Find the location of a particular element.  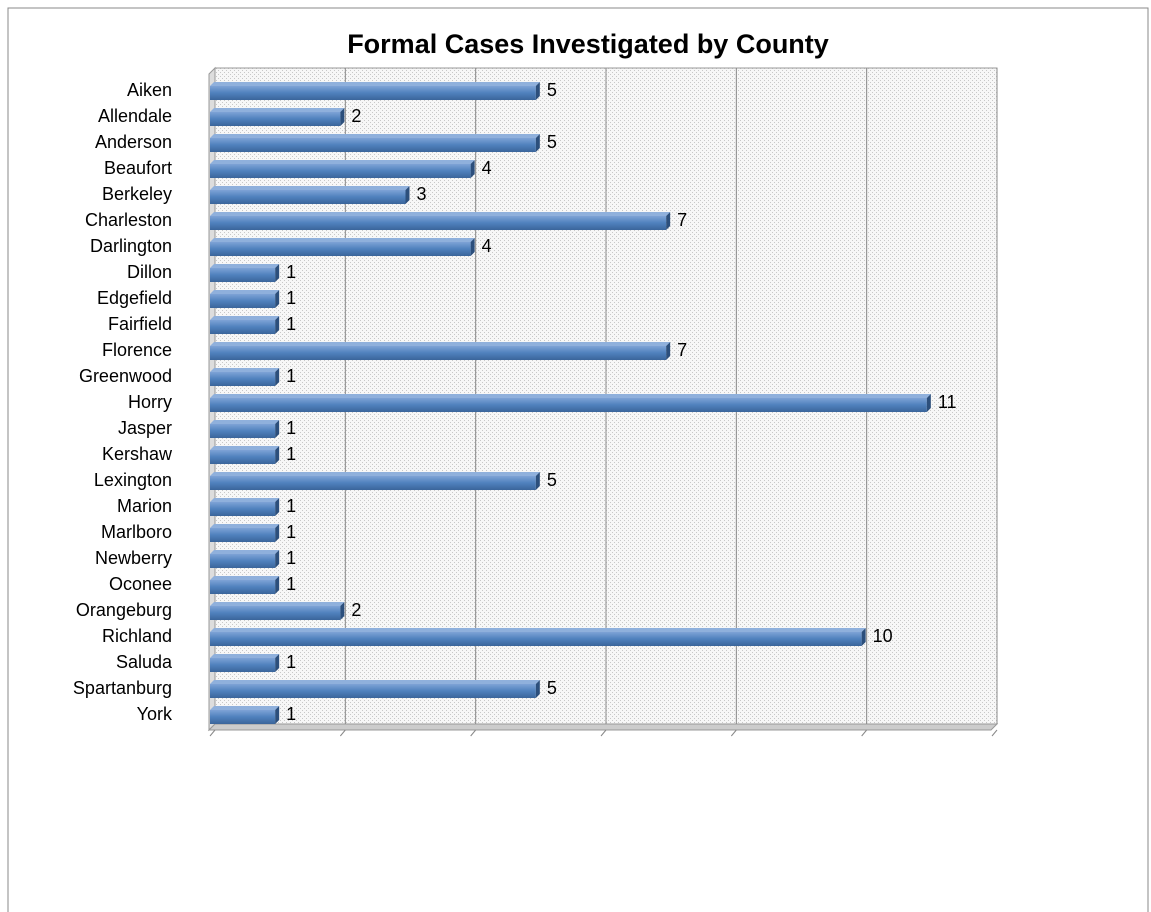

y-tick-label: Aiken is located at coordinates (149, 90).